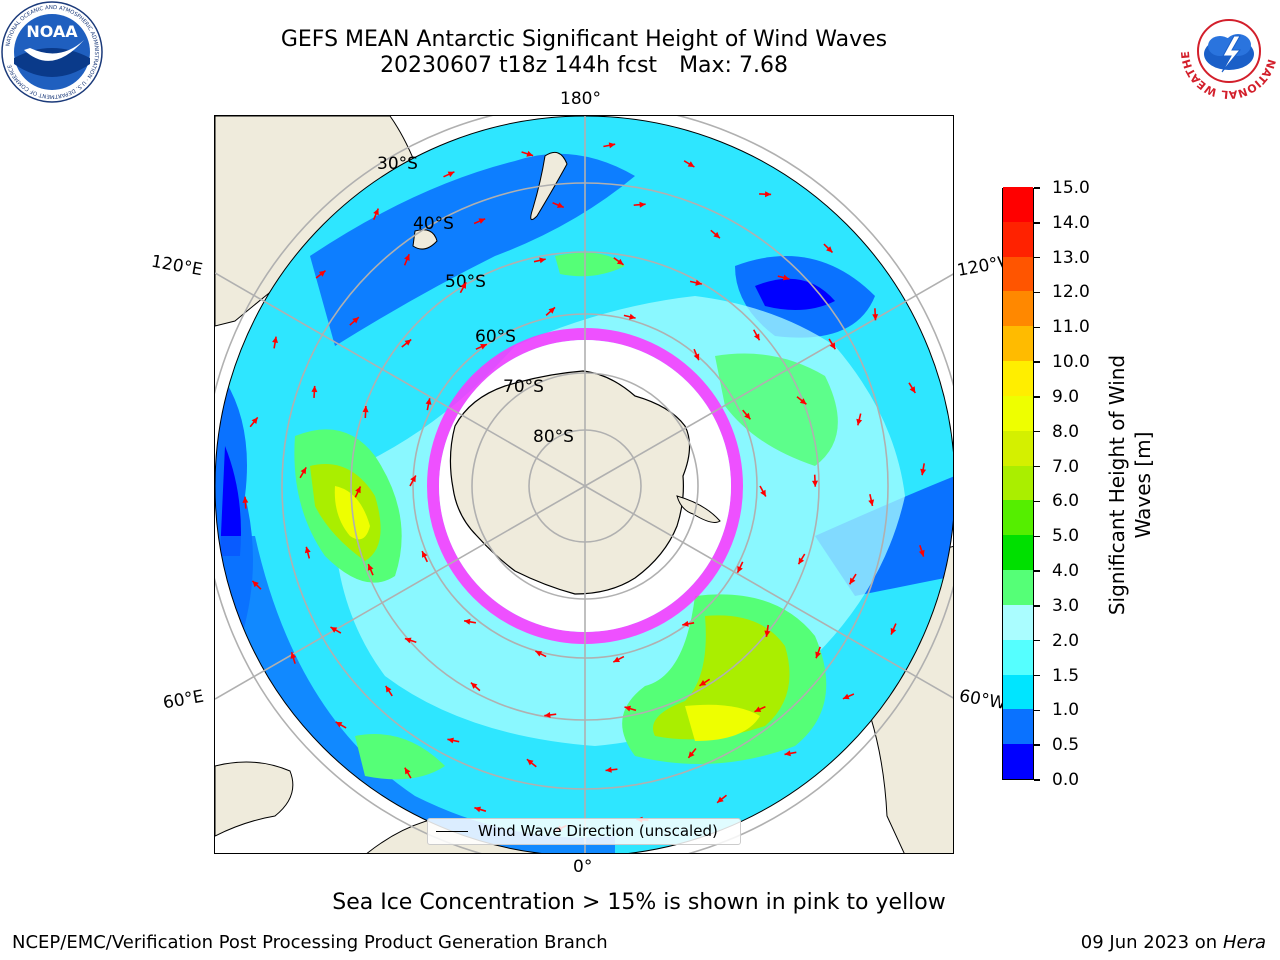 The height and width of the screenshot is (960, 1280). What do you see at coordinates (570, 482) in the screenshot?
I see `antarctica-land` at bounding box center [570, 482].